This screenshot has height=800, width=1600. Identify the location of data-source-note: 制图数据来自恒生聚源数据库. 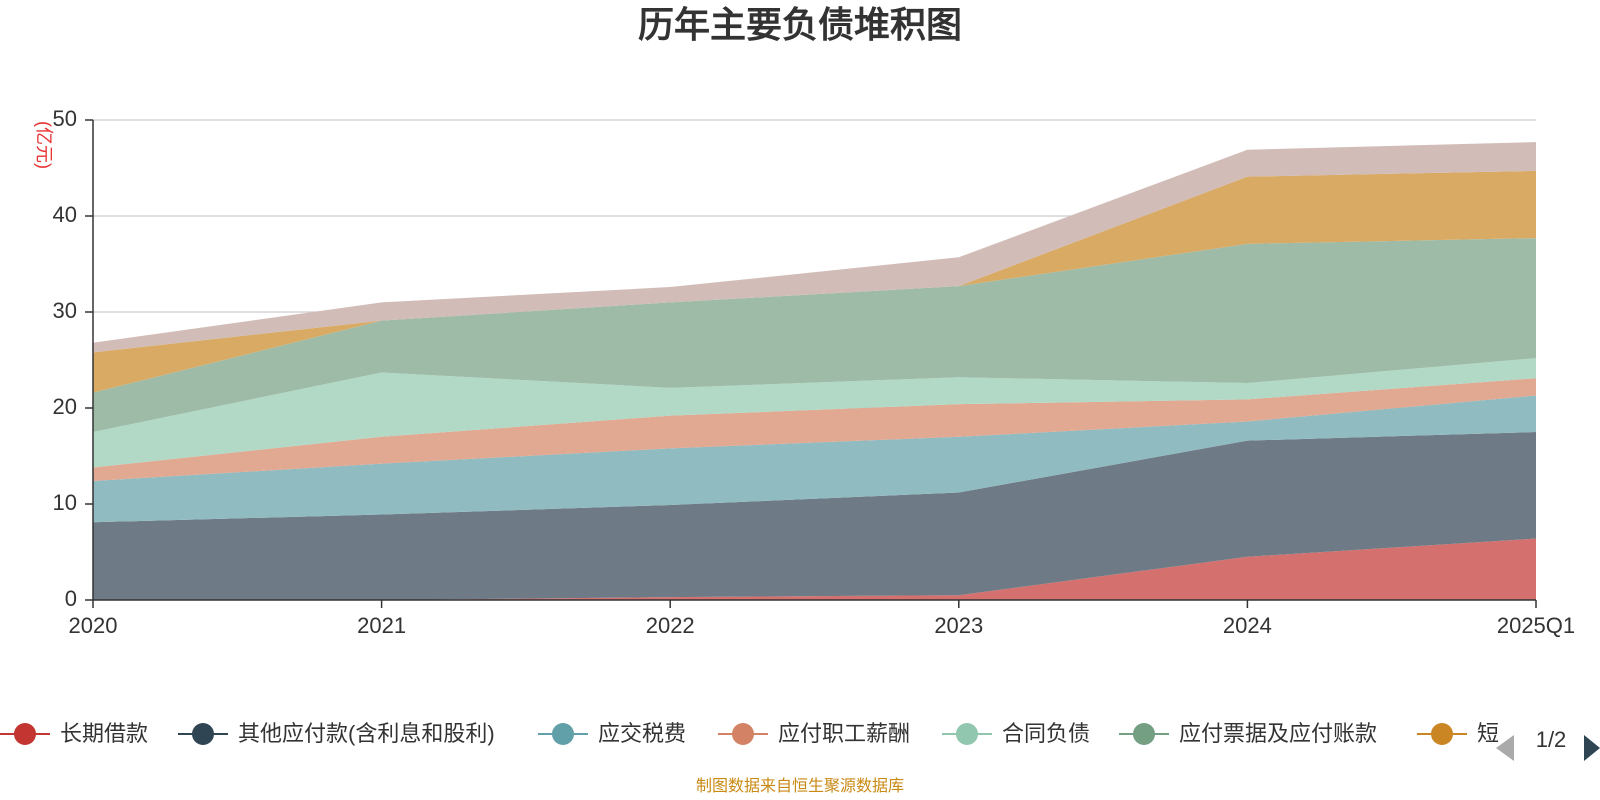
(800, 786).